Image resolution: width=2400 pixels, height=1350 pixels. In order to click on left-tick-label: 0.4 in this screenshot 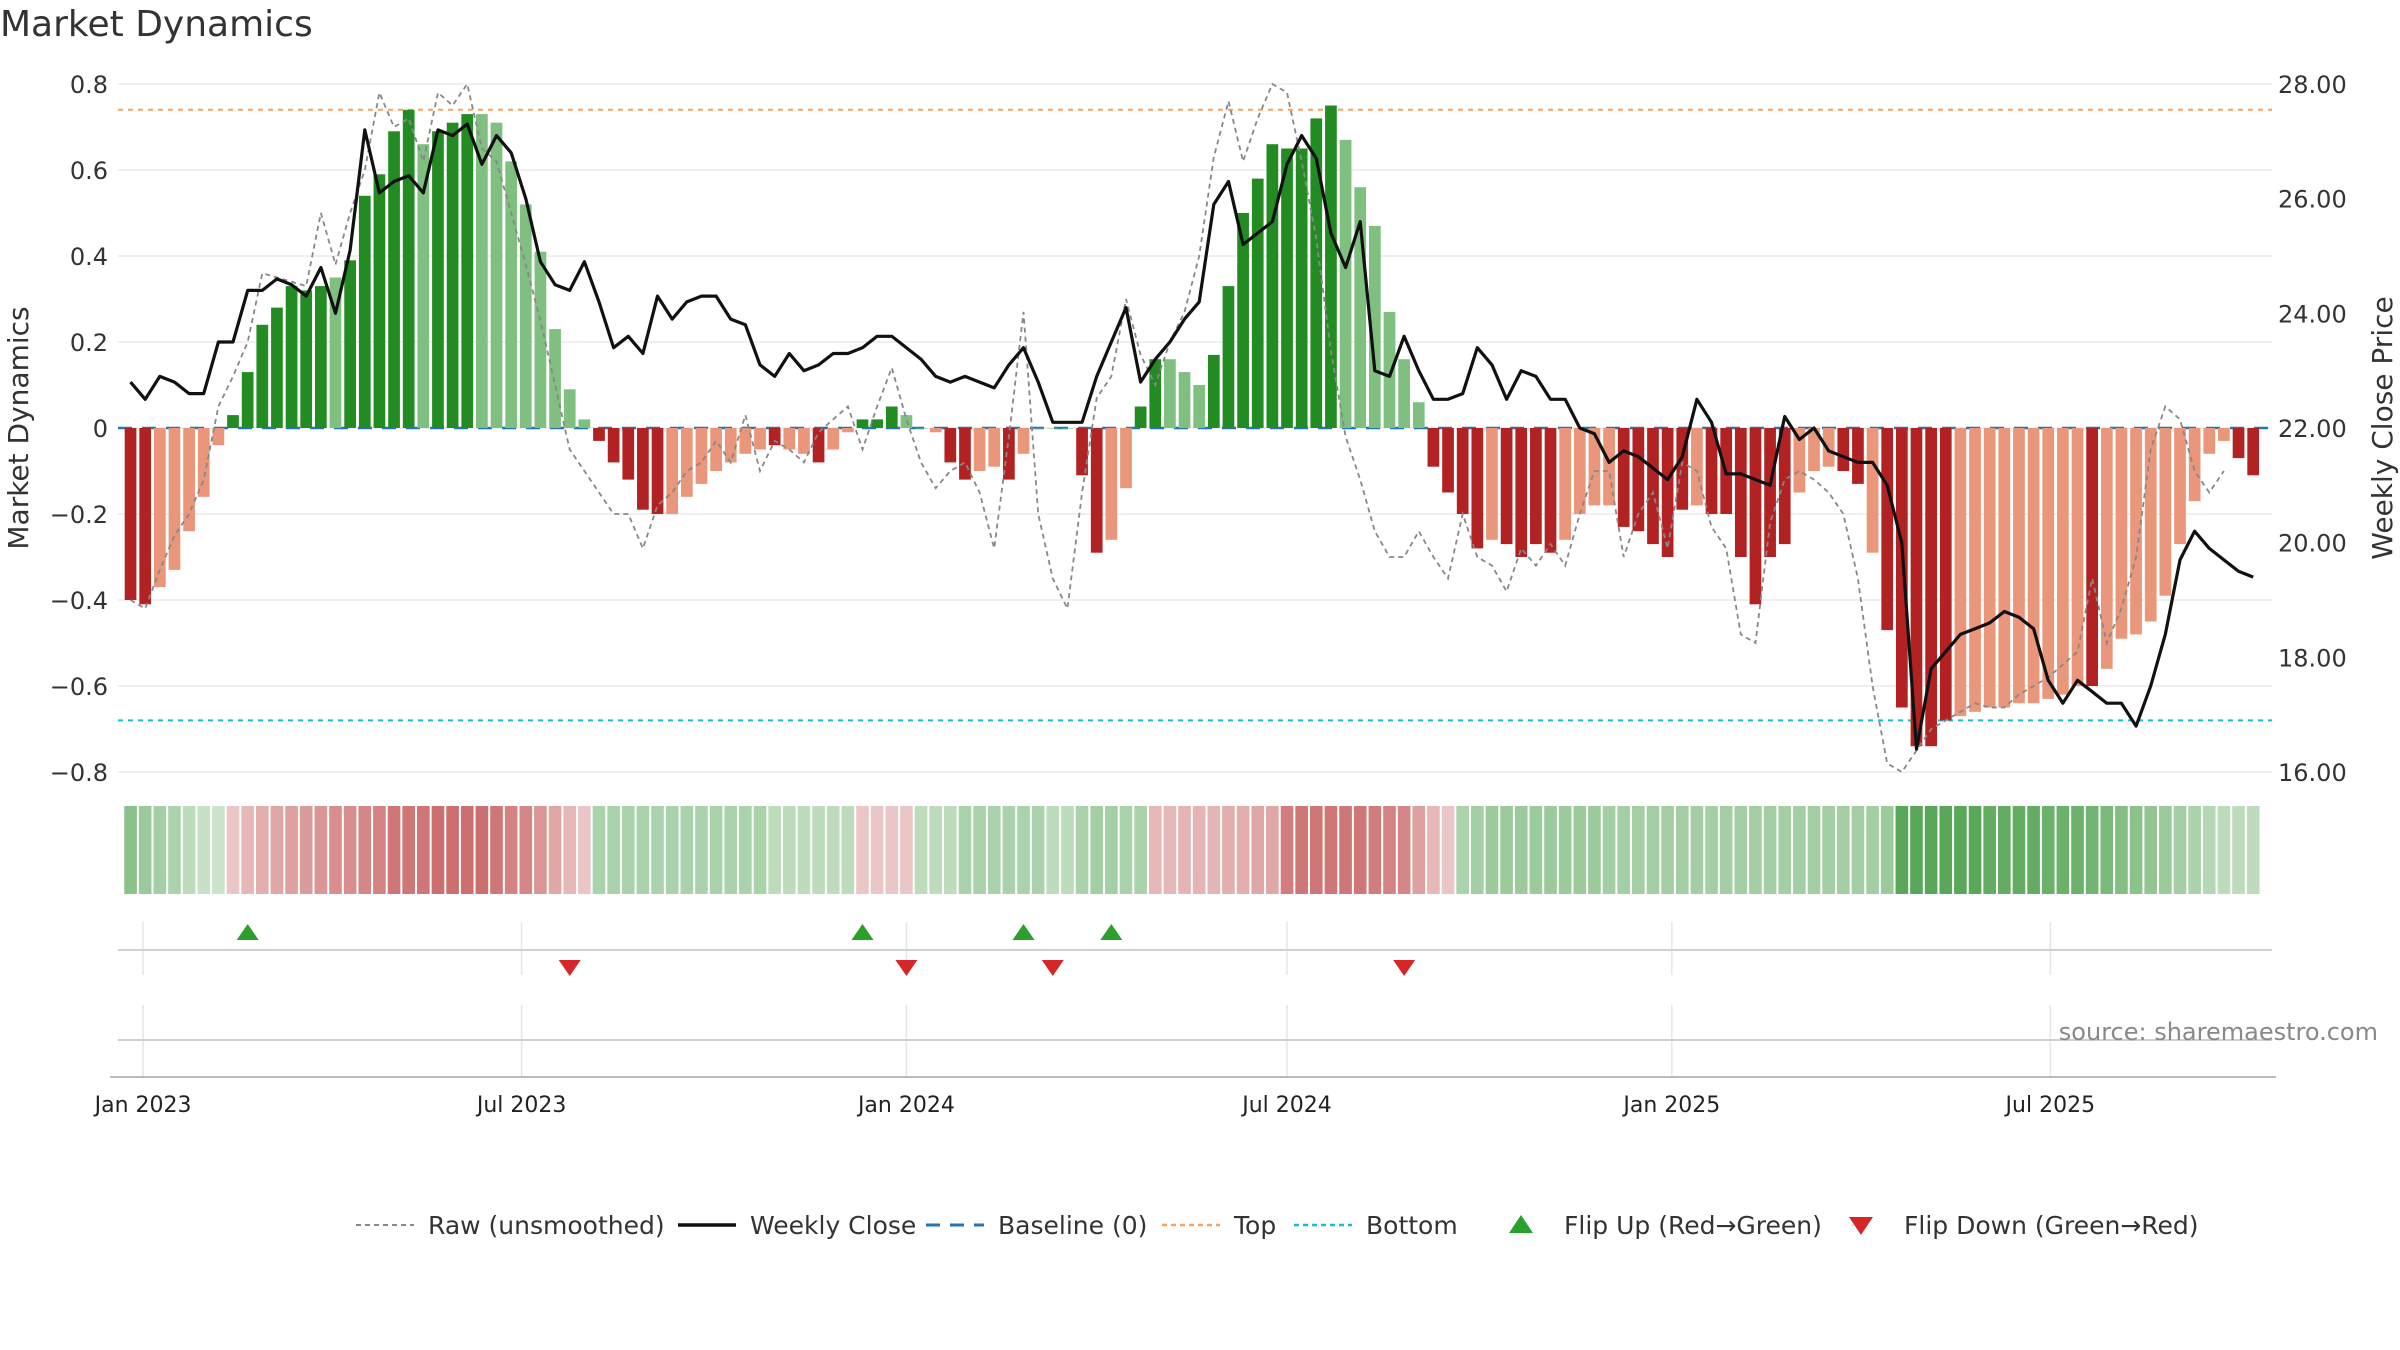, I will do `click(89, 257)`.